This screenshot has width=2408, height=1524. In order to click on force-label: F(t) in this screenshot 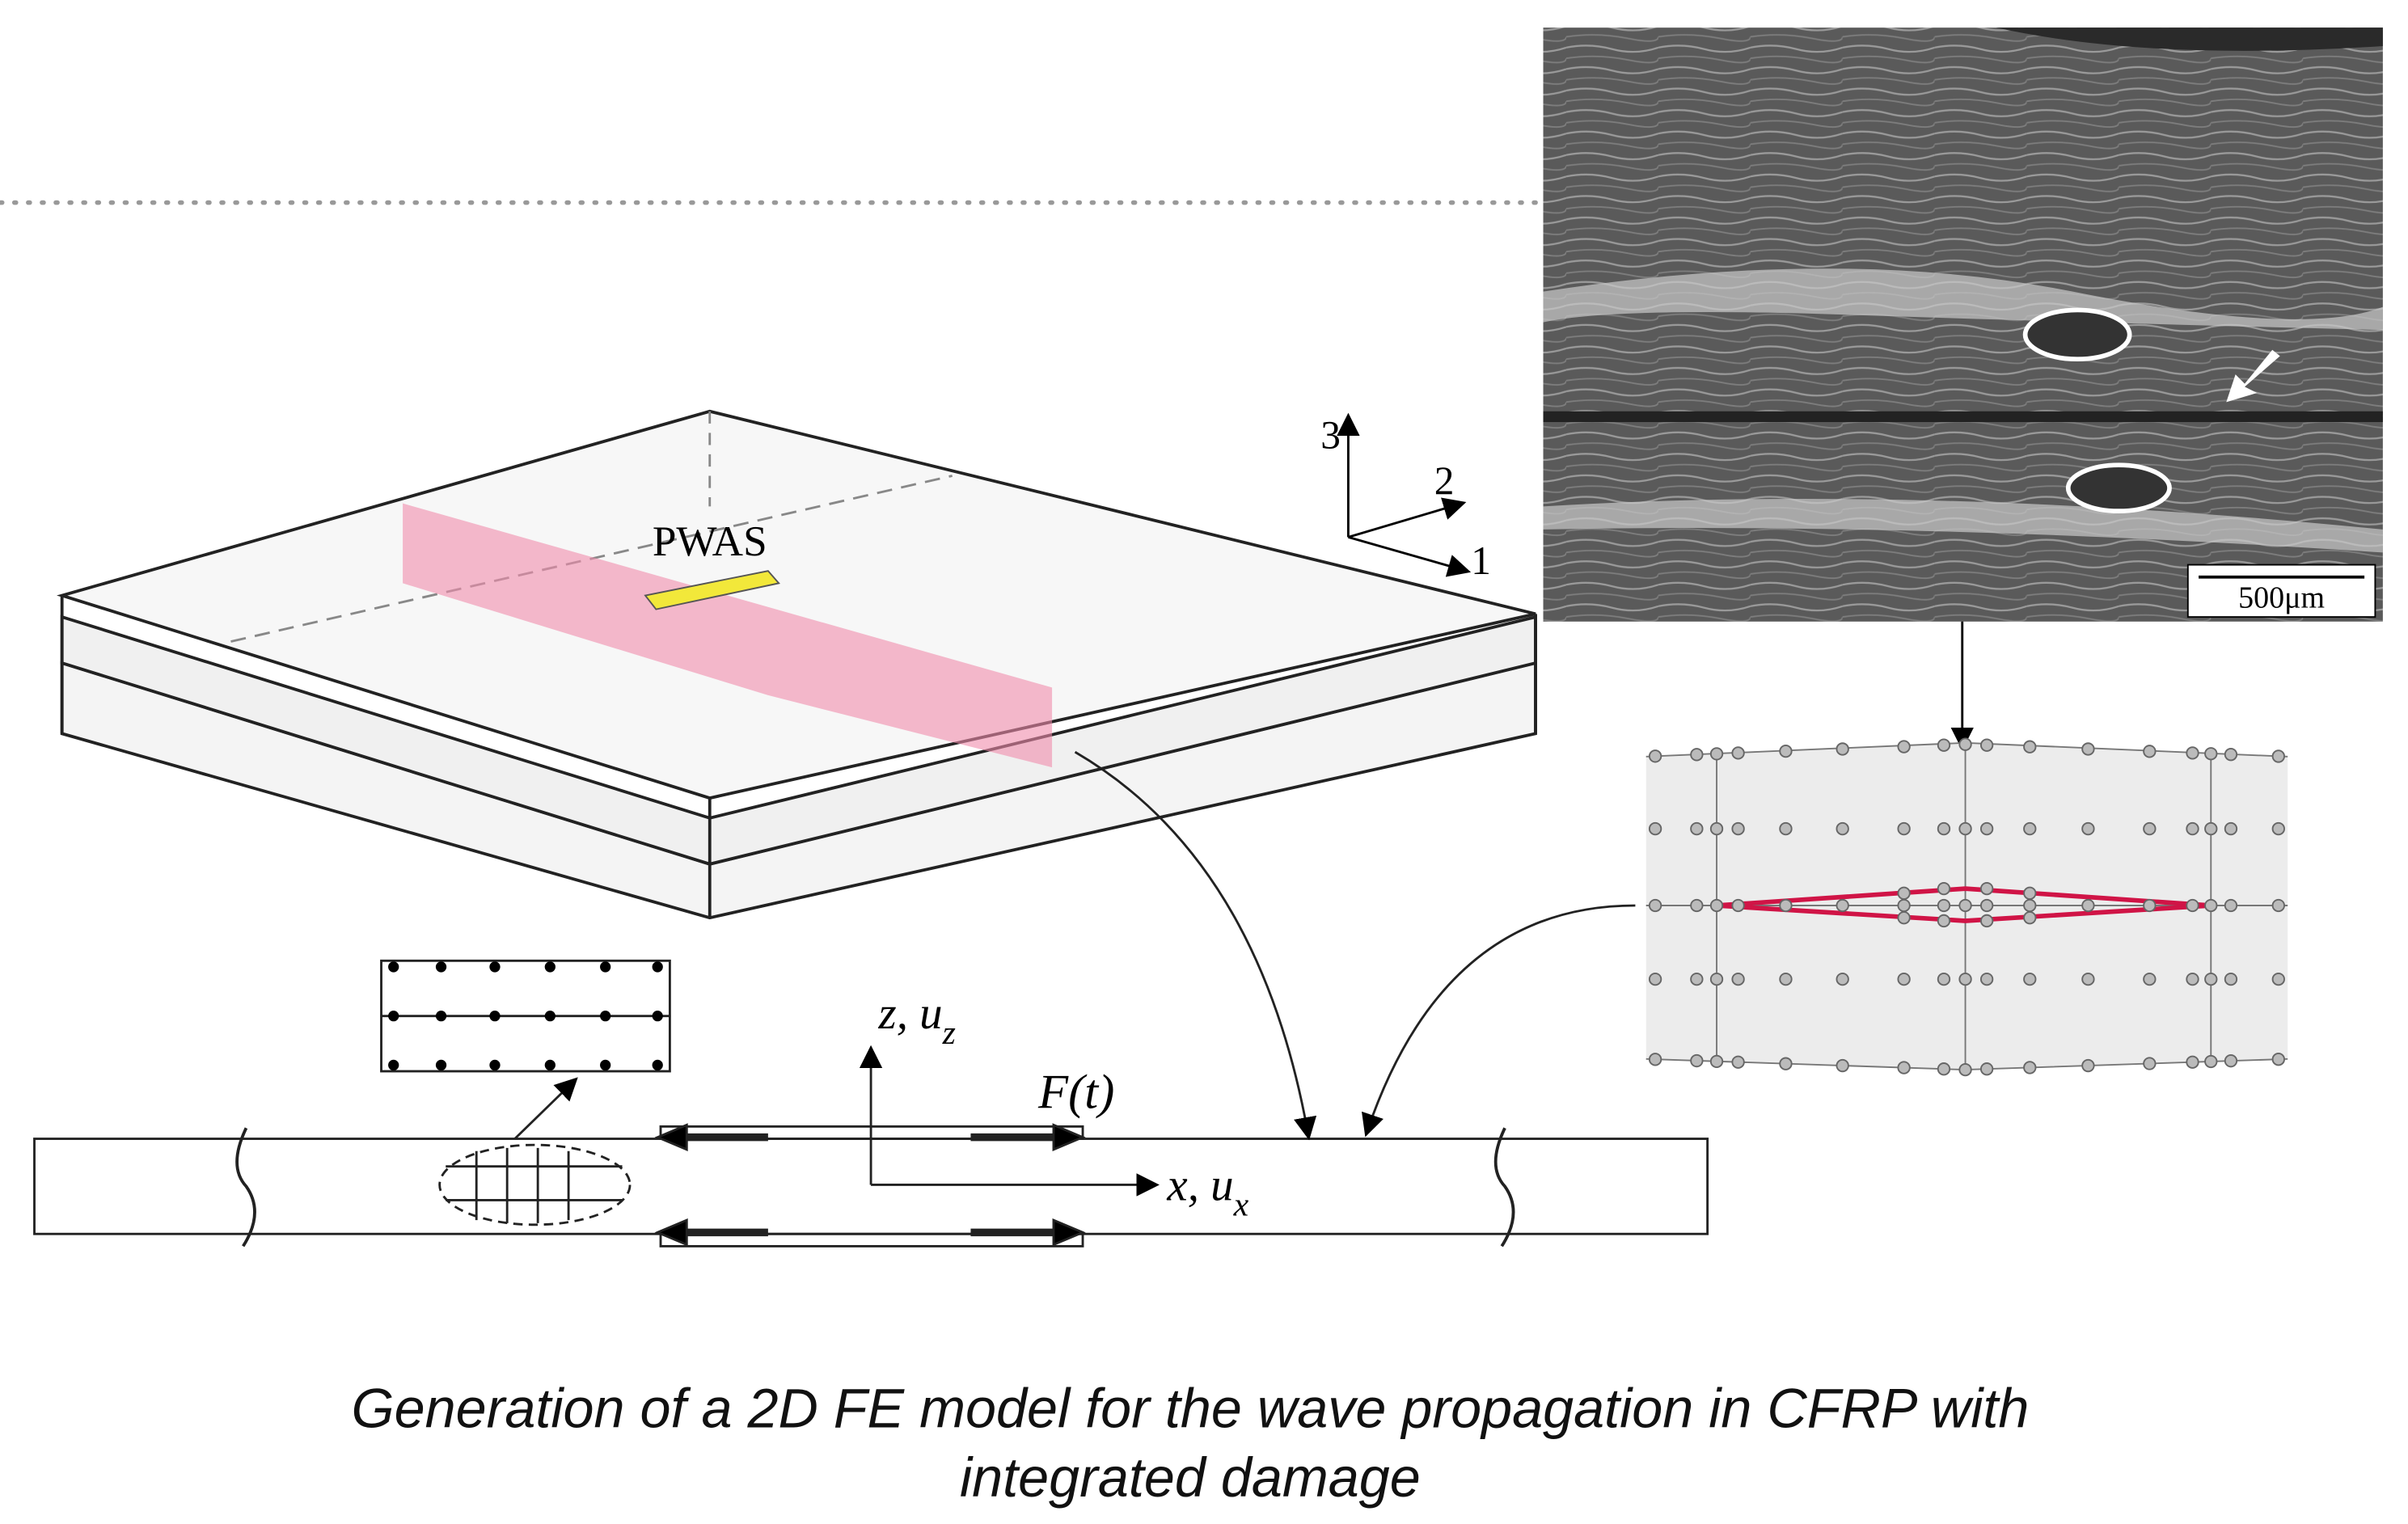, I will do `click(1075, 1093)`.